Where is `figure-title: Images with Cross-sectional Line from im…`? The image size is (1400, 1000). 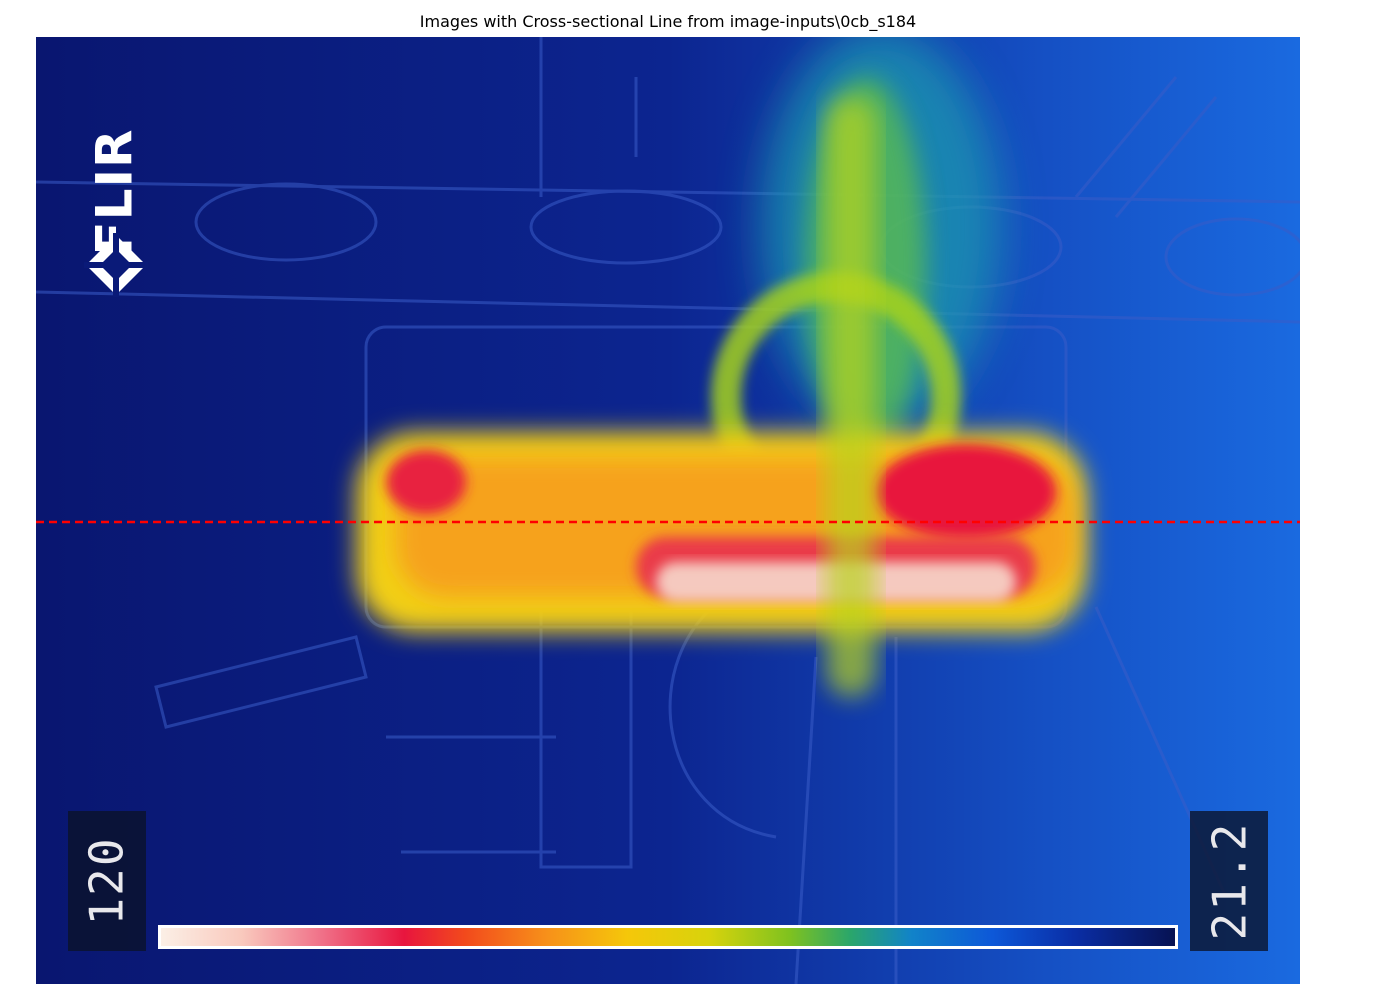
figure-title: Images with Cross-sectional Line from im… is located at coordinates (668, 21).